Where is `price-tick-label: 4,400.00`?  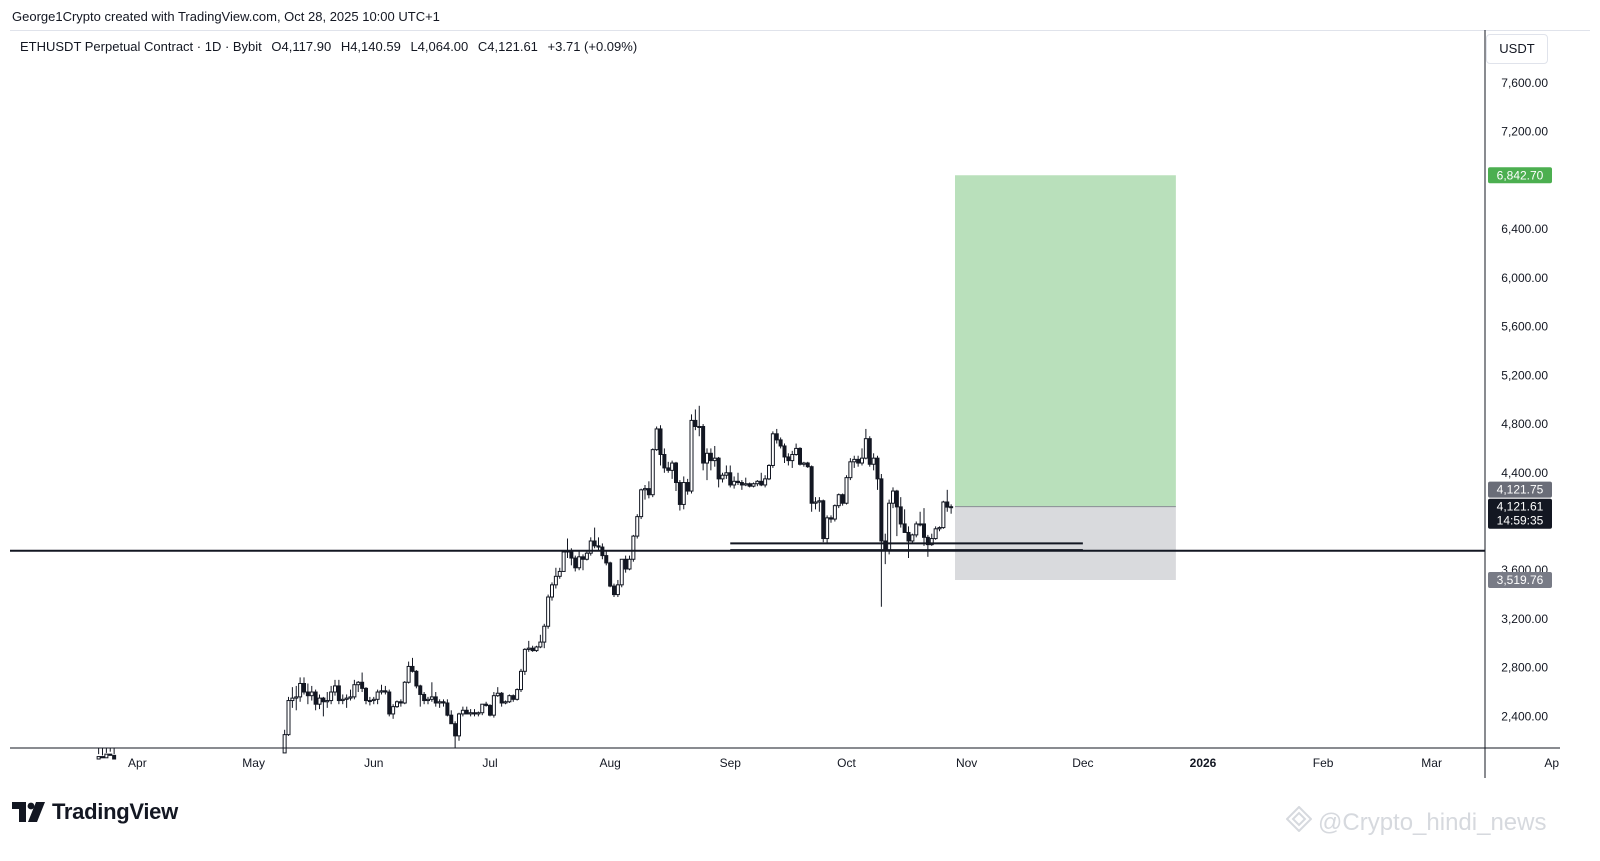 price-tick-label: 4,400.00 is located at coordinates (1524, 473).